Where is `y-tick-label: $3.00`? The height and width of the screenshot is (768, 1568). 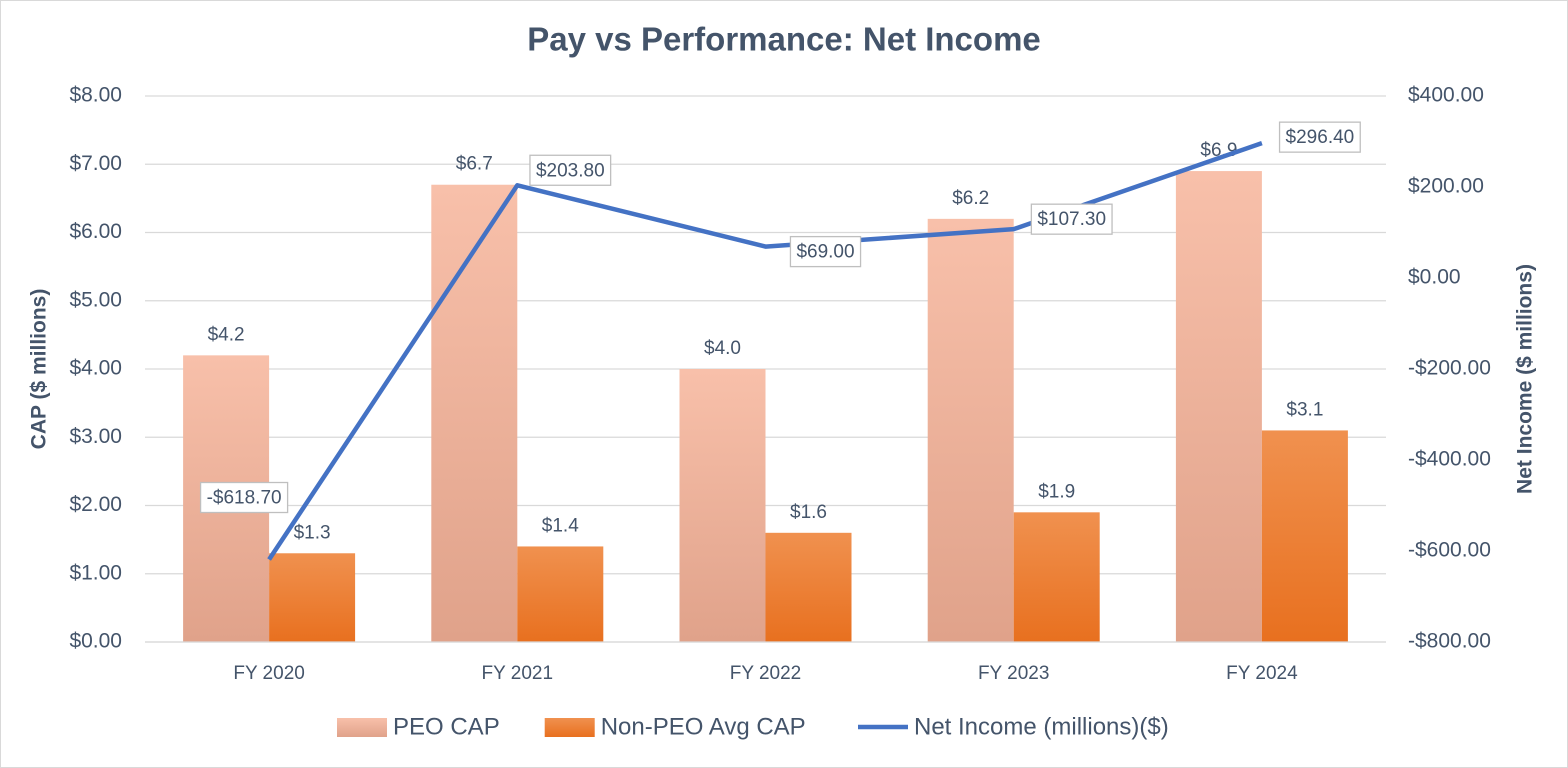 y-tick-label: $3.00 is located at coordinates (95, 436).